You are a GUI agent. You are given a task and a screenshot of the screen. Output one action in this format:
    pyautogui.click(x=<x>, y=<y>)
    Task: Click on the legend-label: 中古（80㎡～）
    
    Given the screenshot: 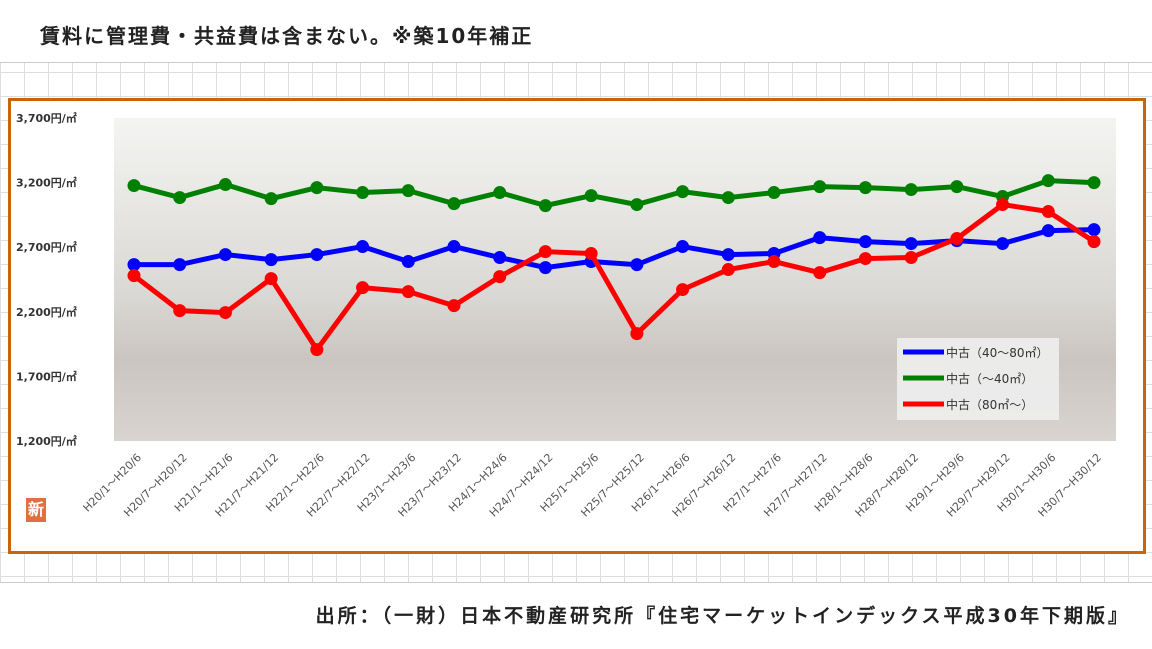 What is the action you would take?
    pyautogui.click(x=989, y=404)
    